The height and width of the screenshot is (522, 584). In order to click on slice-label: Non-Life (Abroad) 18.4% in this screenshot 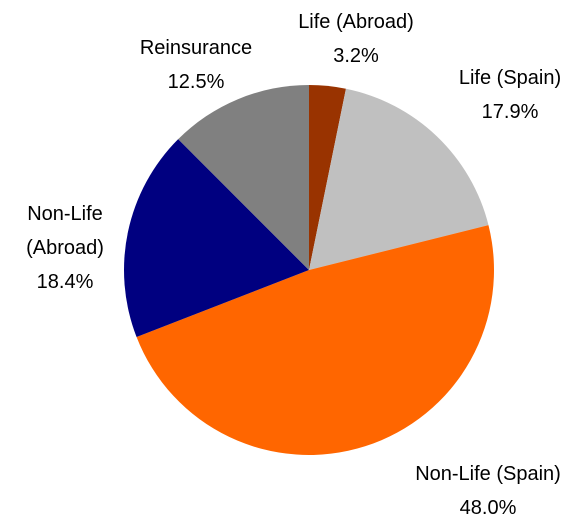, I will do `click(65, 248)`.